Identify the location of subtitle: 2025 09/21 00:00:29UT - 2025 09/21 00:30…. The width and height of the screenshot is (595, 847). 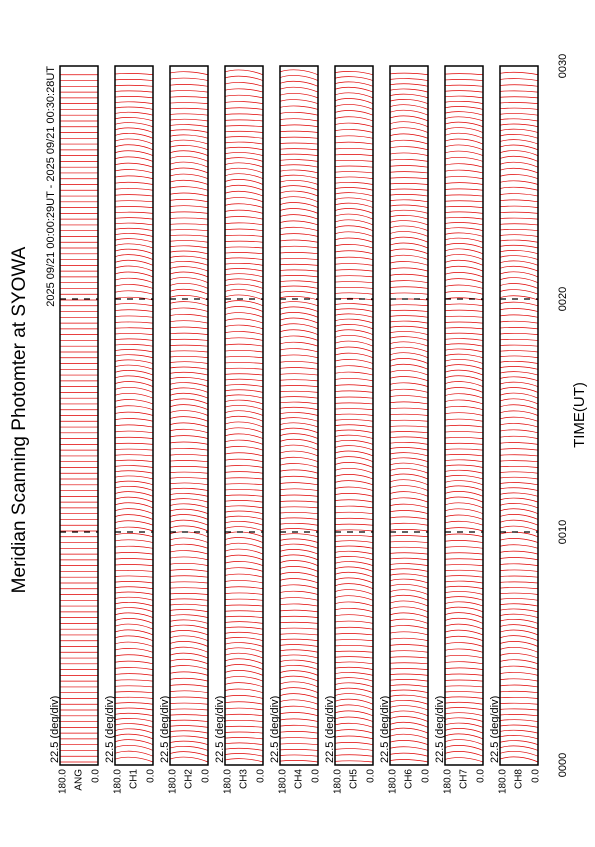
(51, 186).